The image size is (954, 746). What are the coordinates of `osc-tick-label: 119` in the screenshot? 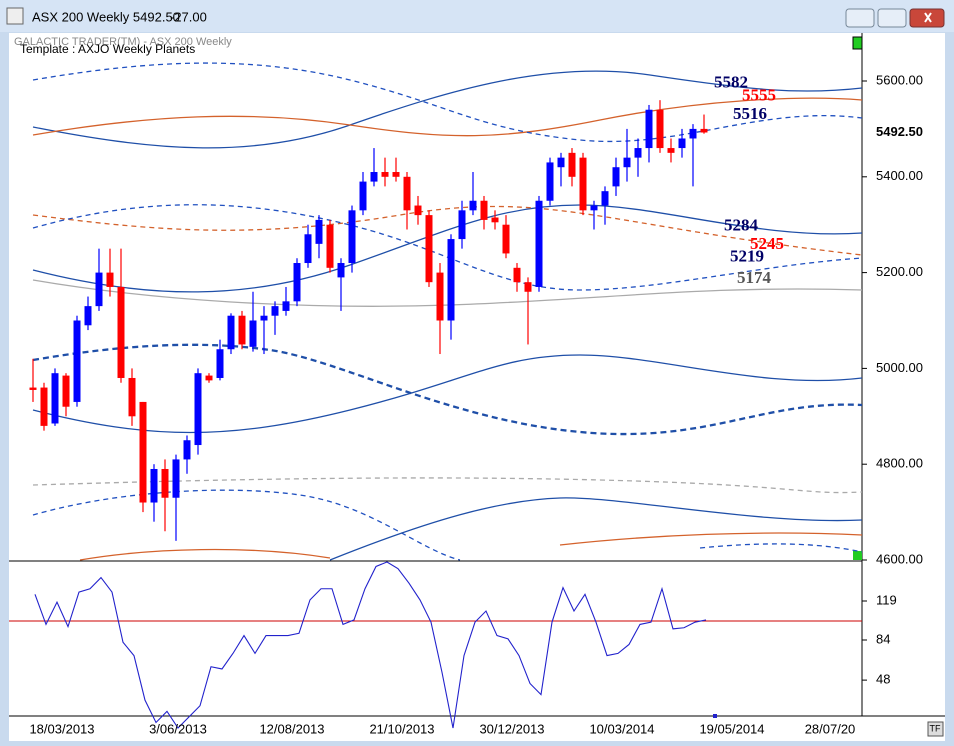 It's located at (886, 599).